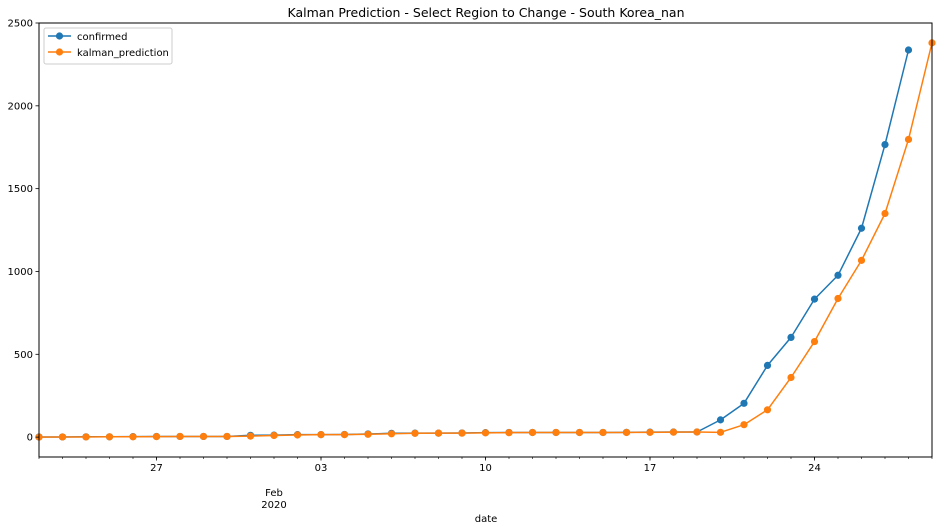 This screenshot has height=531, width=939. I want to click on y-tick-label: 2500, so click(20, 24).